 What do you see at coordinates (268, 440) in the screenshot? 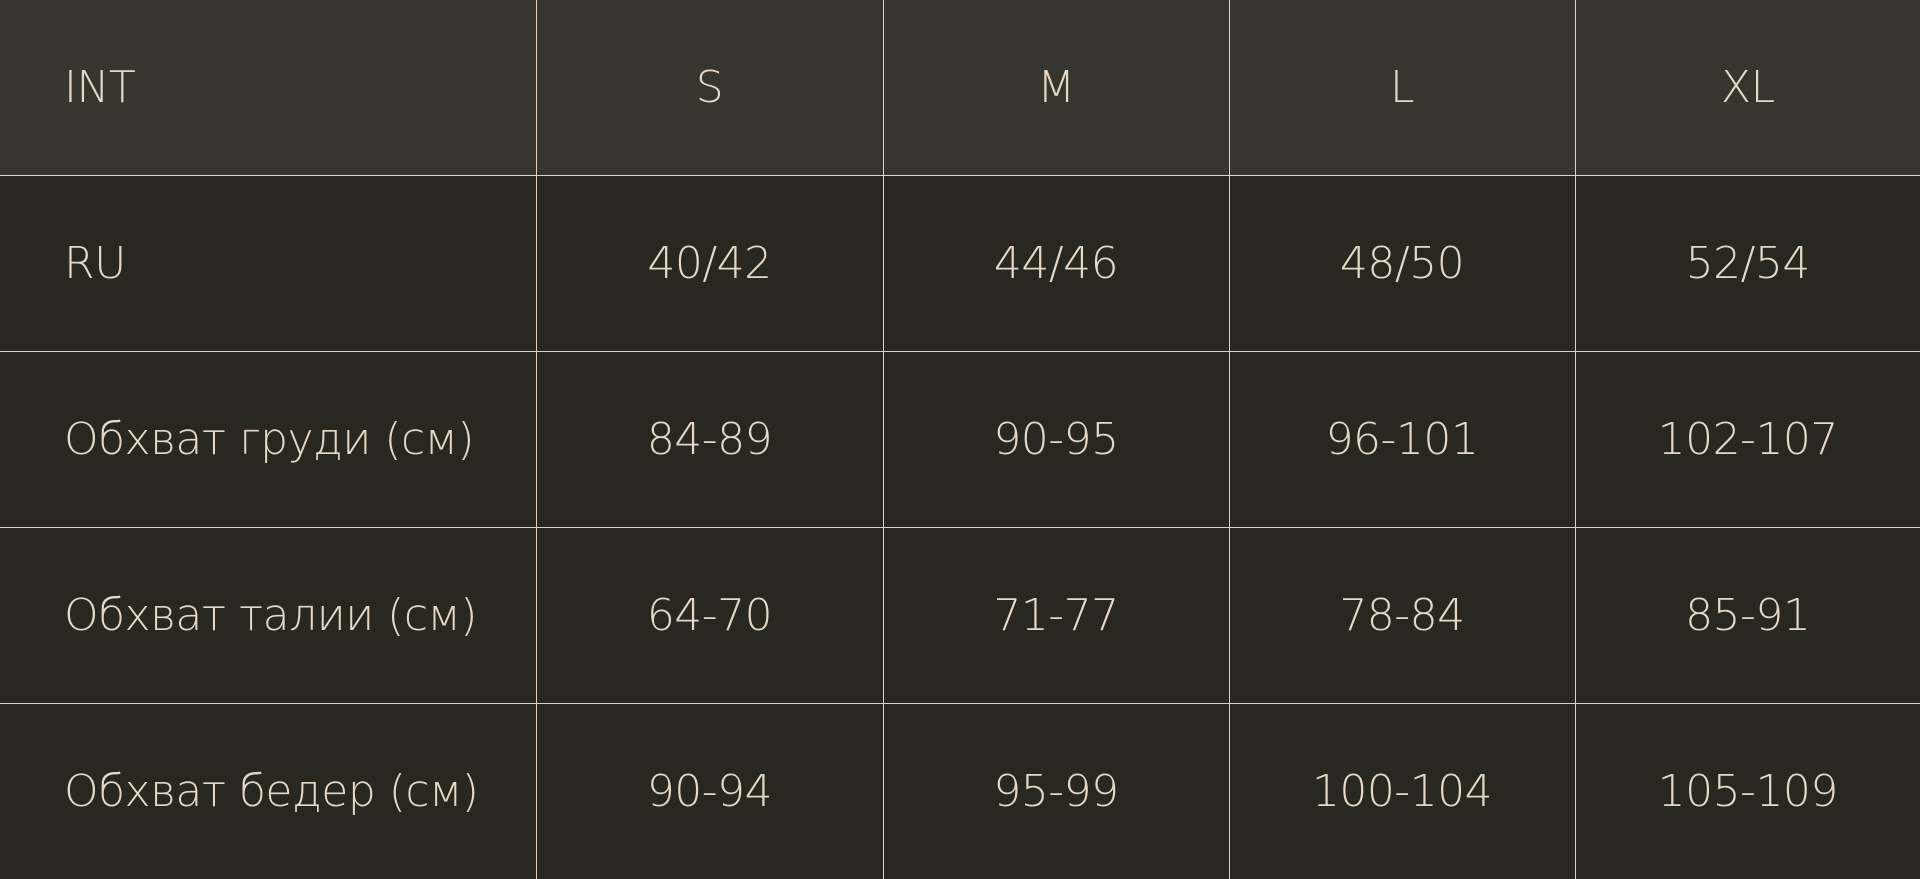
I see `row-label: Обхват груди (см)` at bounding box center [268, 440].